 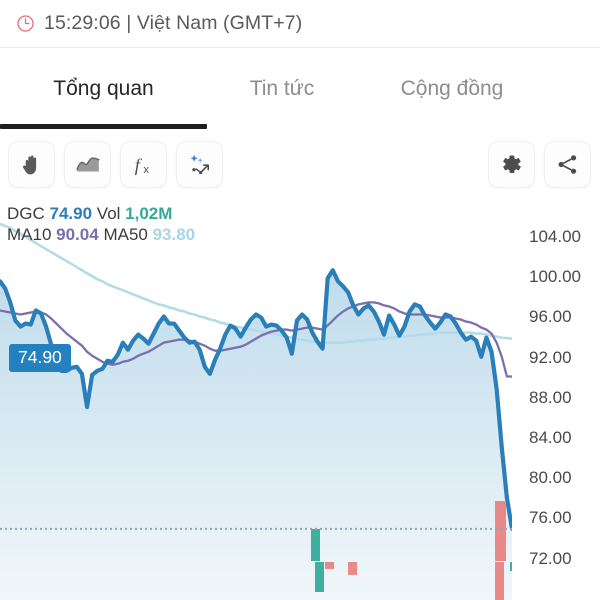 I want to click on legend-ma10-value: 90.04, so click(x=77, y=234).